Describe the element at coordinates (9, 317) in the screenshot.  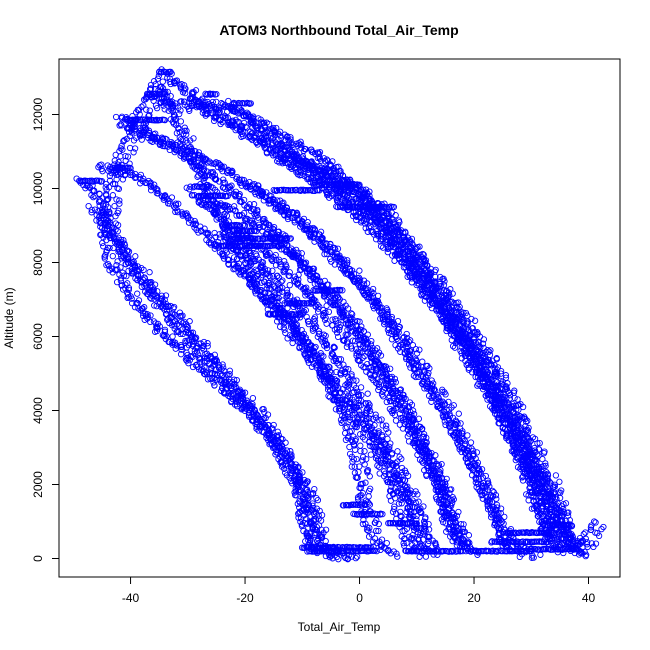
I see `y-axis-label: Altitude (m)` at that location.